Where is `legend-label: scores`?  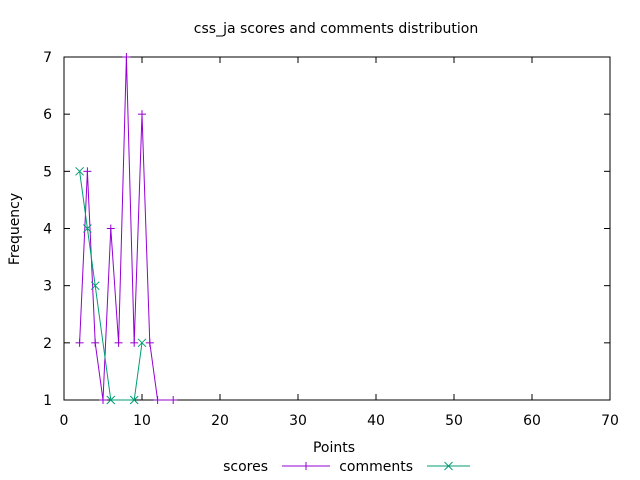 legend-label: scores is located at coordinates (245, 467).